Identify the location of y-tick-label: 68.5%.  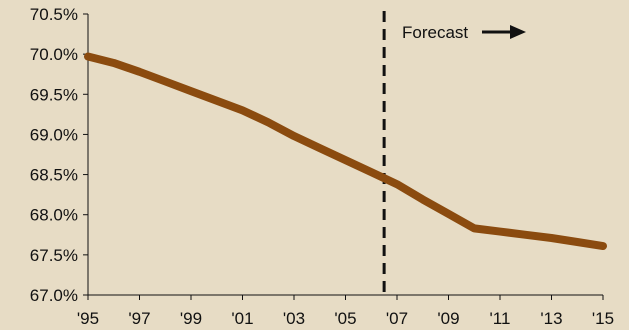
(54, 175).